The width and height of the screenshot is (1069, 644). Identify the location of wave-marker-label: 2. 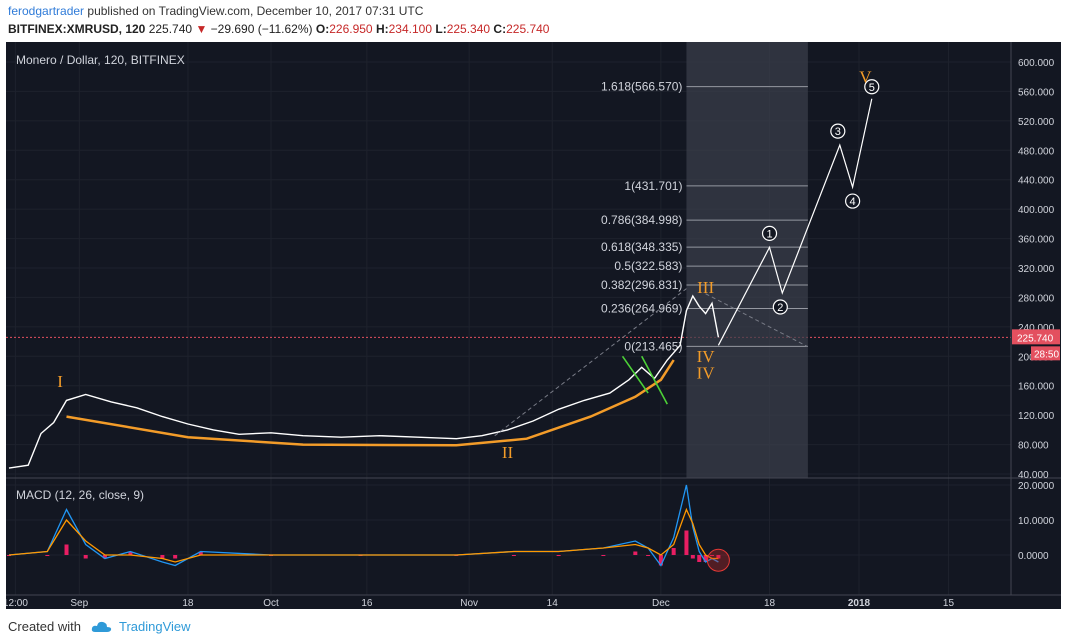
(780, 308).